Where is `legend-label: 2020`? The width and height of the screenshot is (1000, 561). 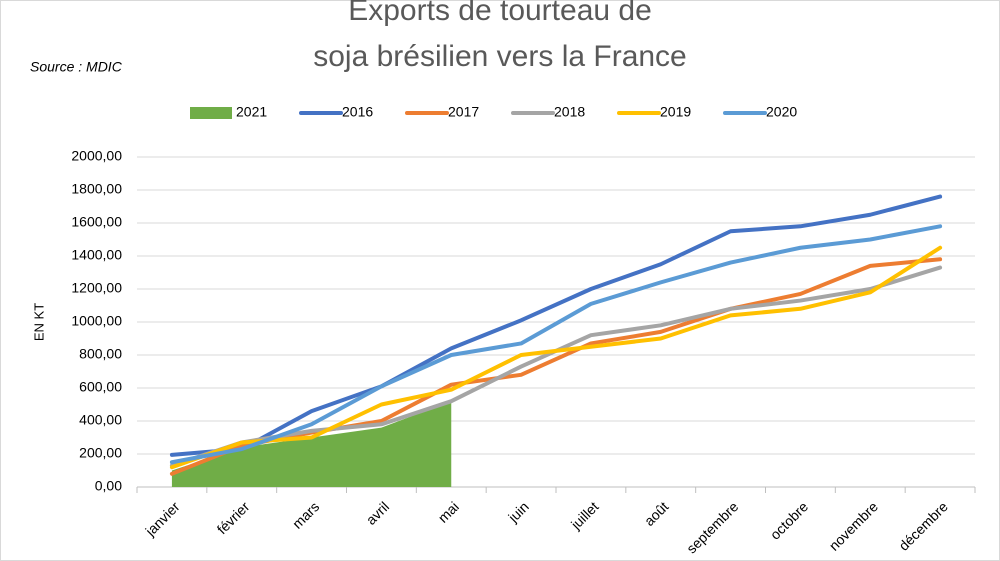
legend-label: 2020 is located at coordinates (781, 112).